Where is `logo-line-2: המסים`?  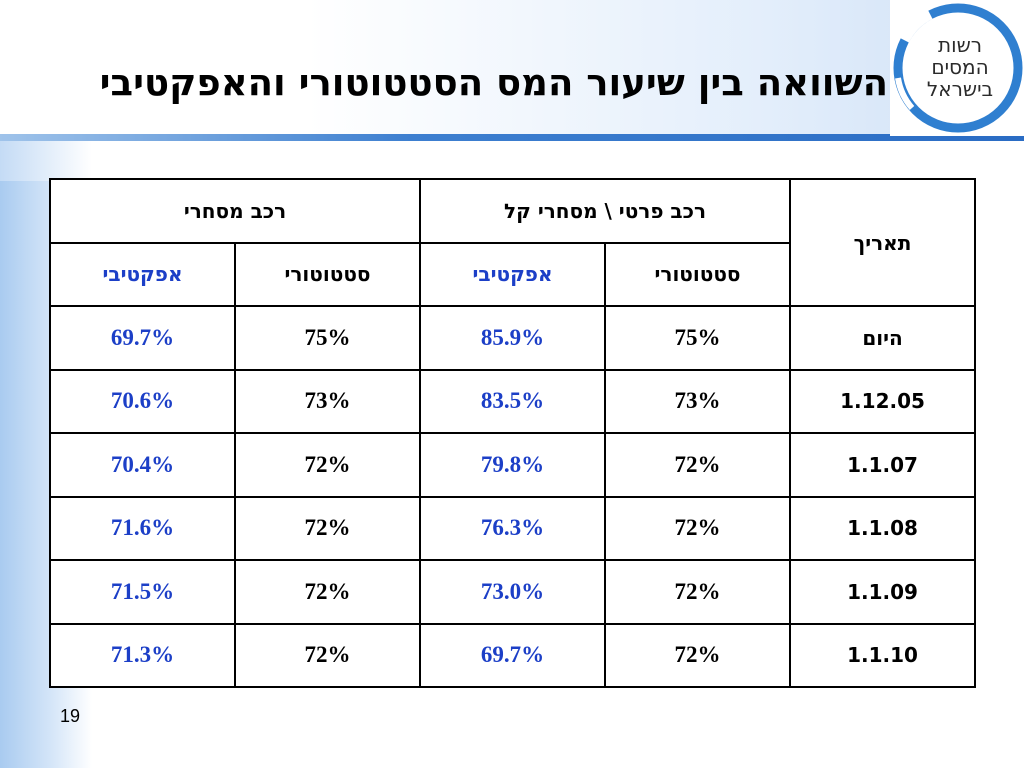 logo-line-2: המסים is located at coordinates (960, 67).